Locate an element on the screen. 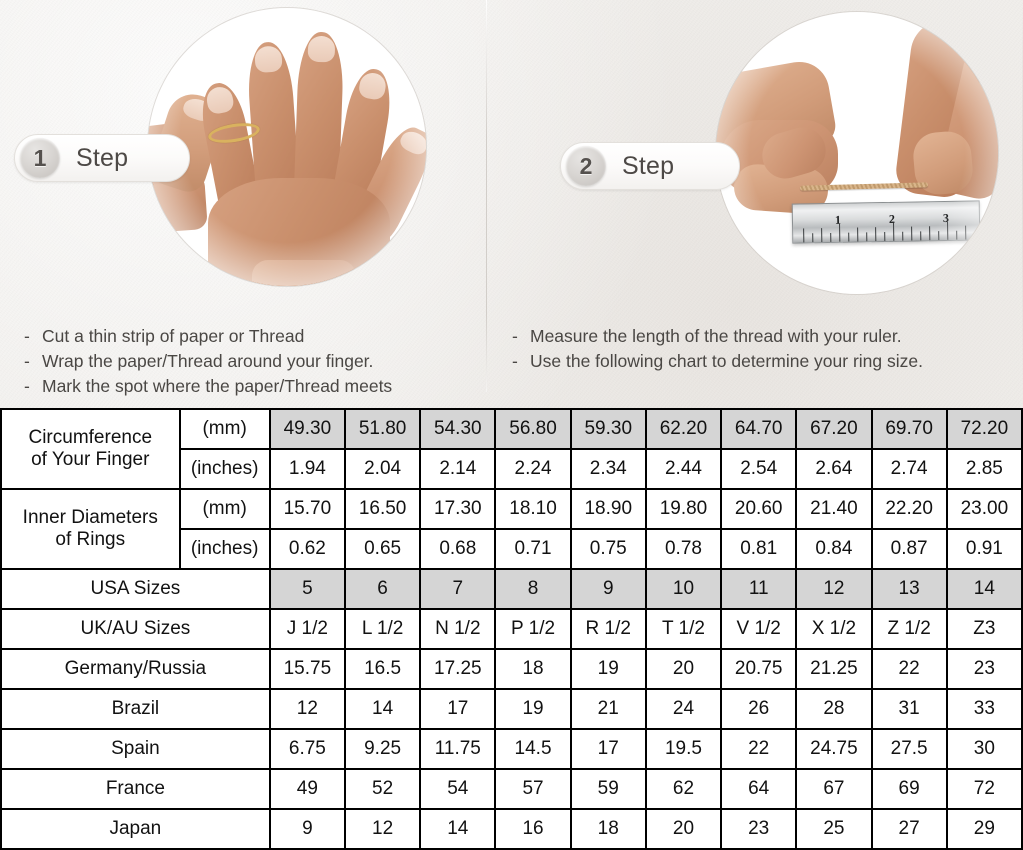  table-cell: 1.94 is located at coordinates (307, 469).